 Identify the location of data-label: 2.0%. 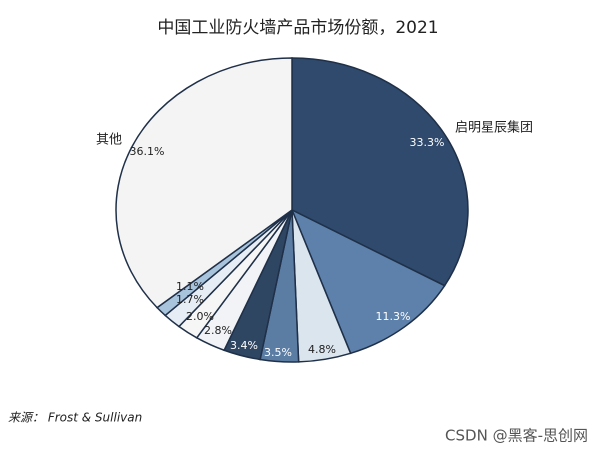
(200, 316).